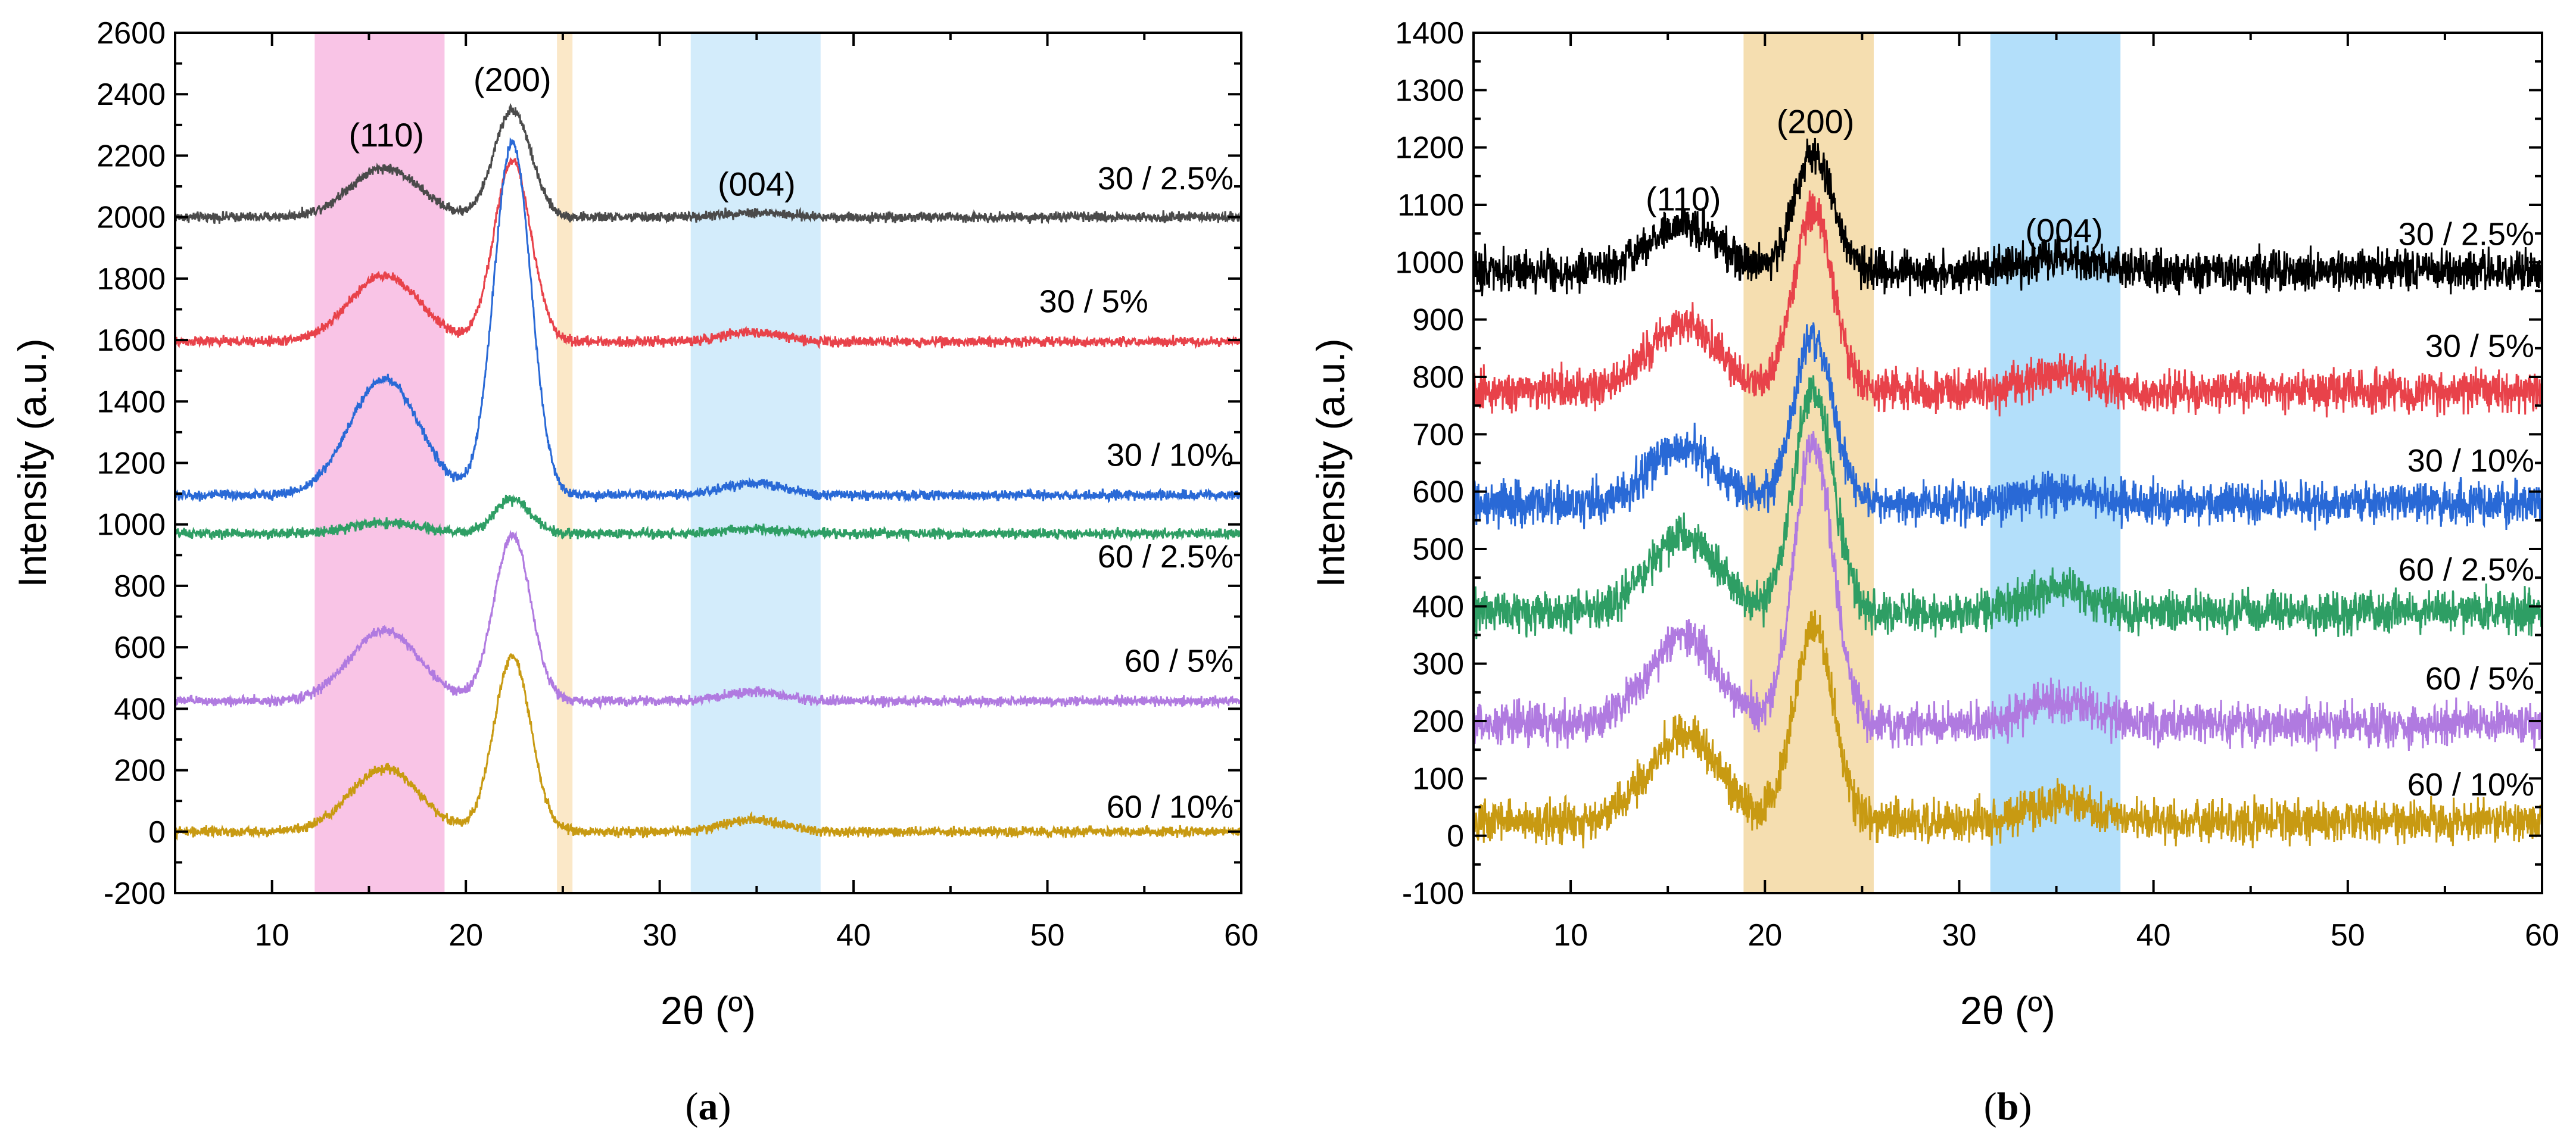 The height and width of the screenshot is (1142, 2576). I want to click on y-tick-label: 1300, so click(1429, 91).